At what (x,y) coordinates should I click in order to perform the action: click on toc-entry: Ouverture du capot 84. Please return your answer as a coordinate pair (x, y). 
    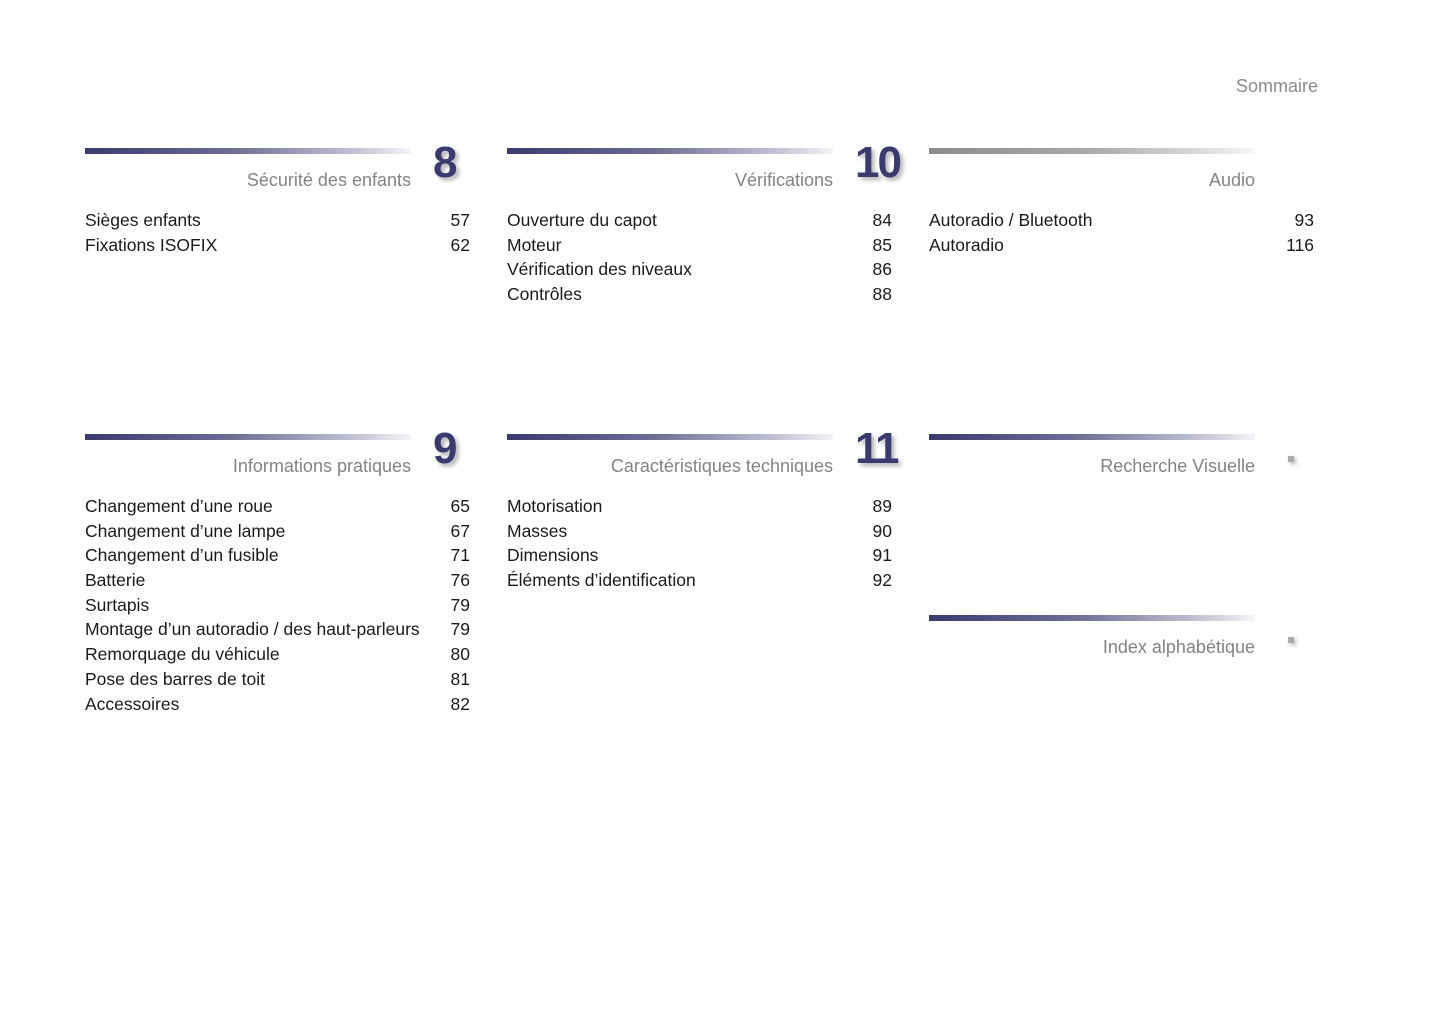
    Looking at the image, I should click on (699, 220).